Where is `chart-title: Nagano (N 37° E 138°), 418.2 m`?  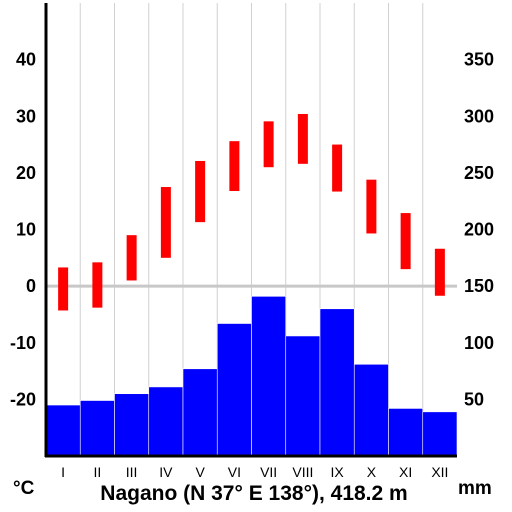 chart-title: Nagano (N 37° E 138°), 418.2 m is located at coordinates (253, 493).